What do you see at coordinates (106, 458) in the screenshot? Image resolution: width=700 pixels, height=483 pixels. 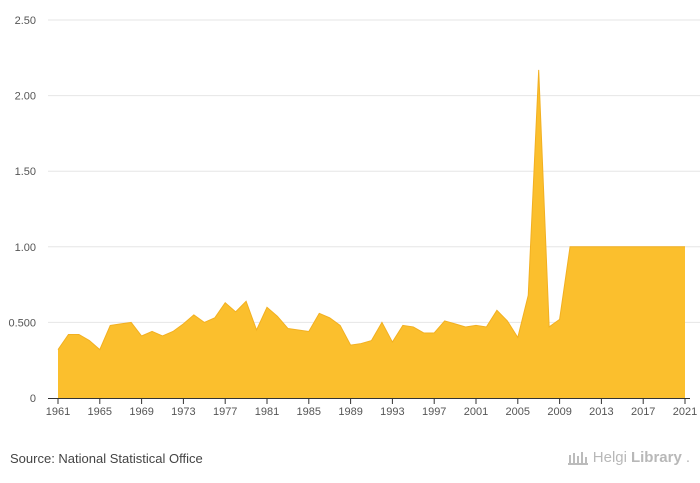 I see `source-note: Source: National Statistical Office` at bounding box center [106, 458].